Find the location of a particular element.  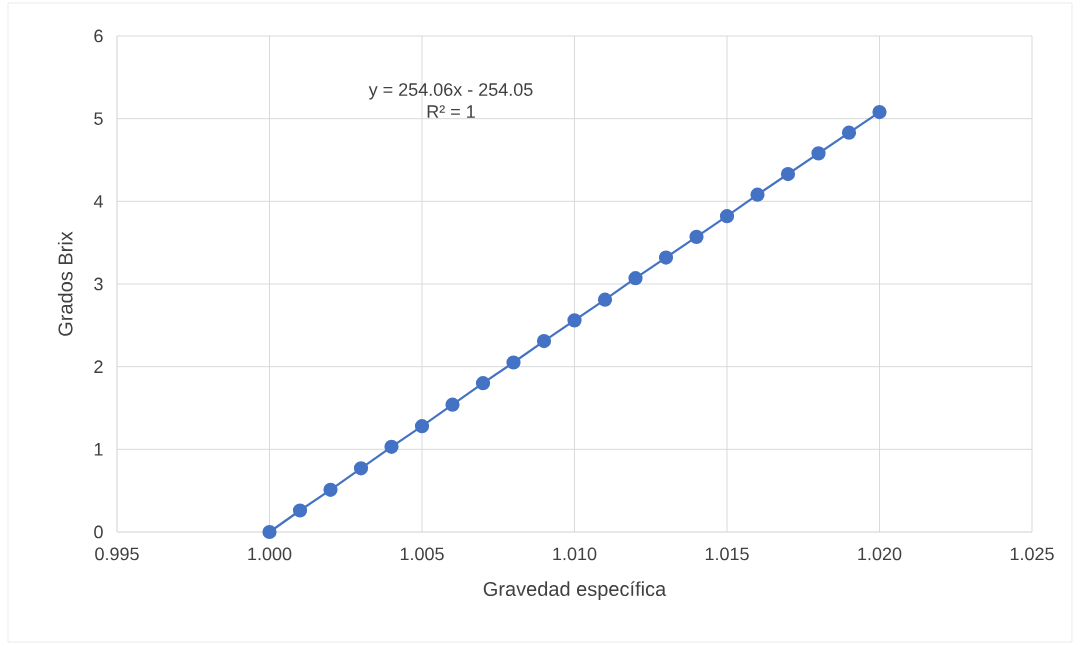

x-tick-label: 1.005 is located at coordinates (422, 554).